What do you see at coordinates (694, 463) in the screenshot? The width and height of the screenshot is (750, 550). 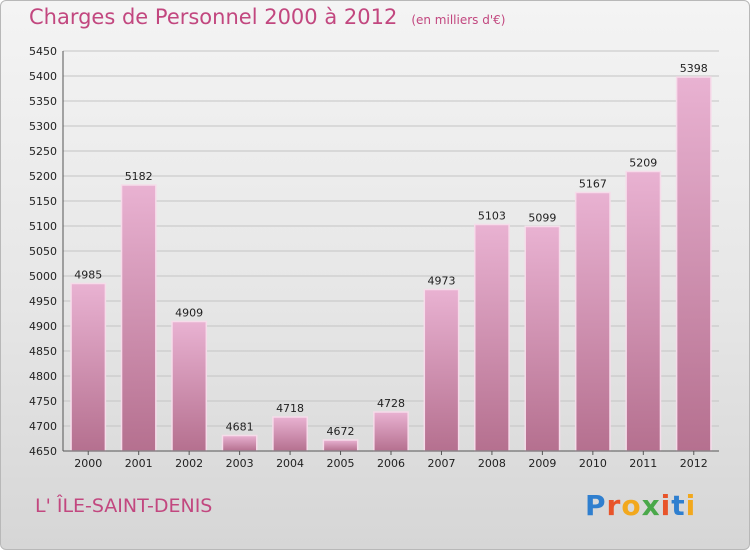 I see `x-tick-label: 2012` at bounding box center [694, 463].